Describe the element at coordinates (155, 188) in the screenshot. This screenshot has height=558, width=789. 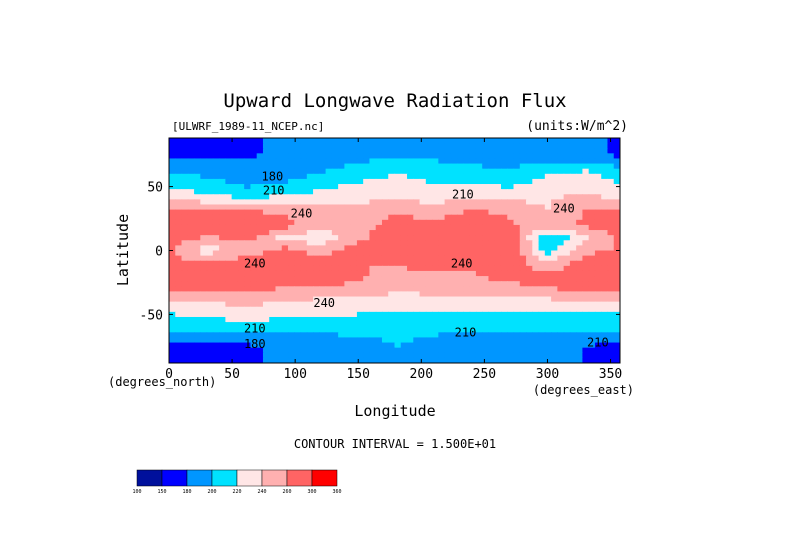
I see `y-tick-label: 50` at that location.